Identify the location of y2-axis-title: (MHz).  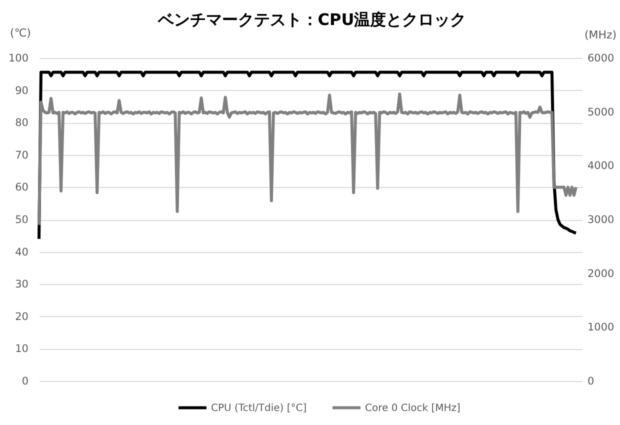
(600, 35).